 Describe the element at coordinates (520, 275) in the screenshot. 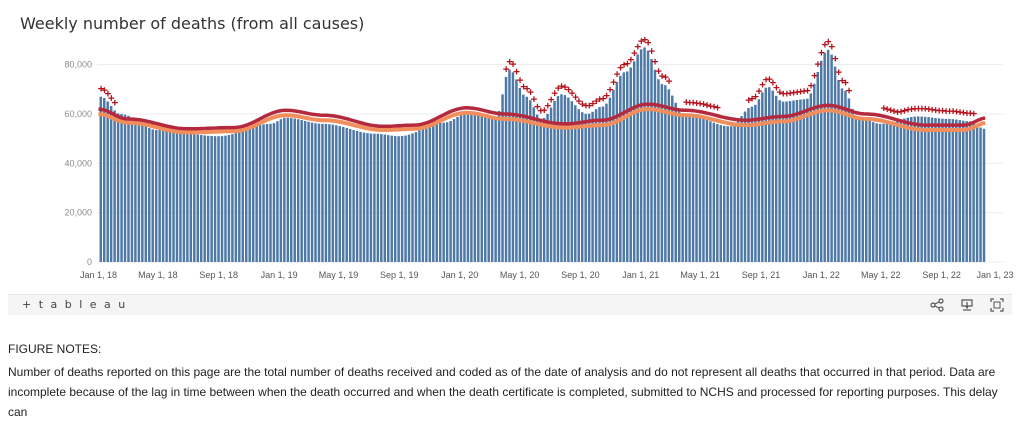

I see `x-tick-label: May 1, 20` at that location.